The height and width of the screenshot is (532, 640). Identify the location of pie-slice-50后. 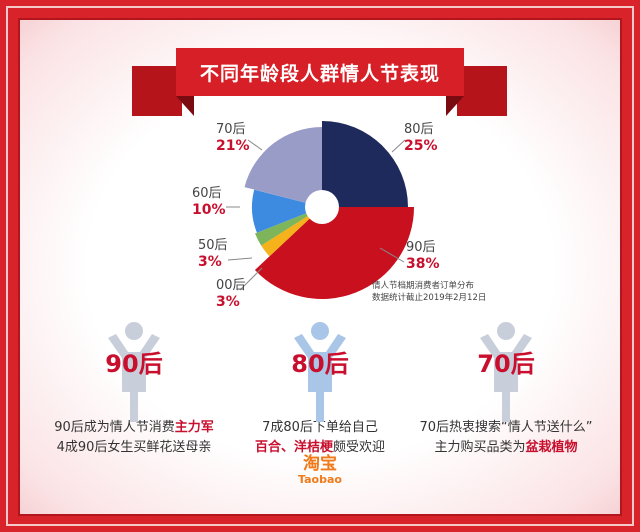
(288, 226).